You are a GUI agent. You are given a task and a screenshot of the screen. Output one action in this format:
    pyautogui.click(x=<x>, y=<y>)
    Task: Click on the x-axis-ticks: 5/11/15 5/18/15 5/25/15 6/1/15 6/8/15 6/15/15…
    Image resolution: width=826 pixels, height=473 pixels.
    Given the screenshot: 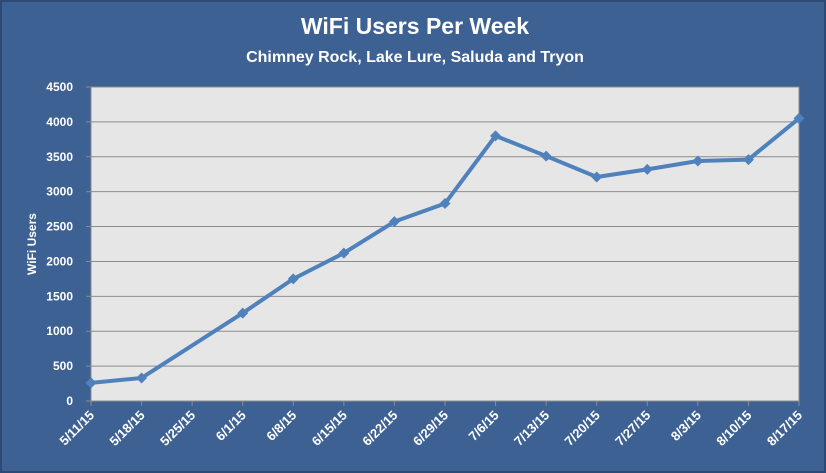 What is the action you would take?
    pyautogui.click(x=430, y=425)
    